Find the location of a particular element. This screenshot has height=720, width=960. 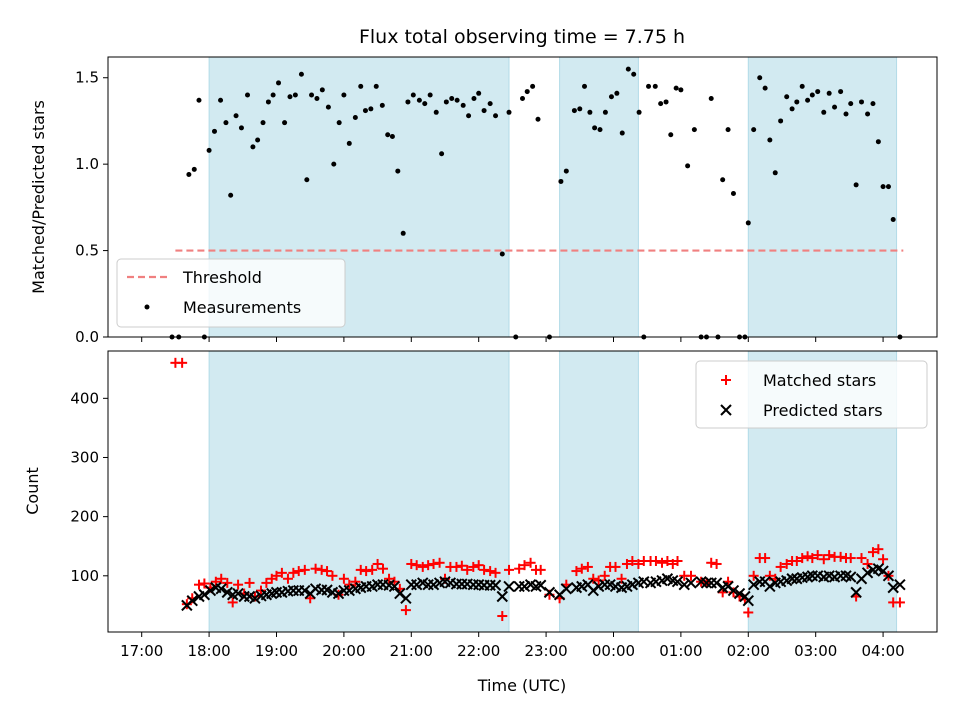

threshold-legend-label: Threshold is located at coordinates (222, 277).